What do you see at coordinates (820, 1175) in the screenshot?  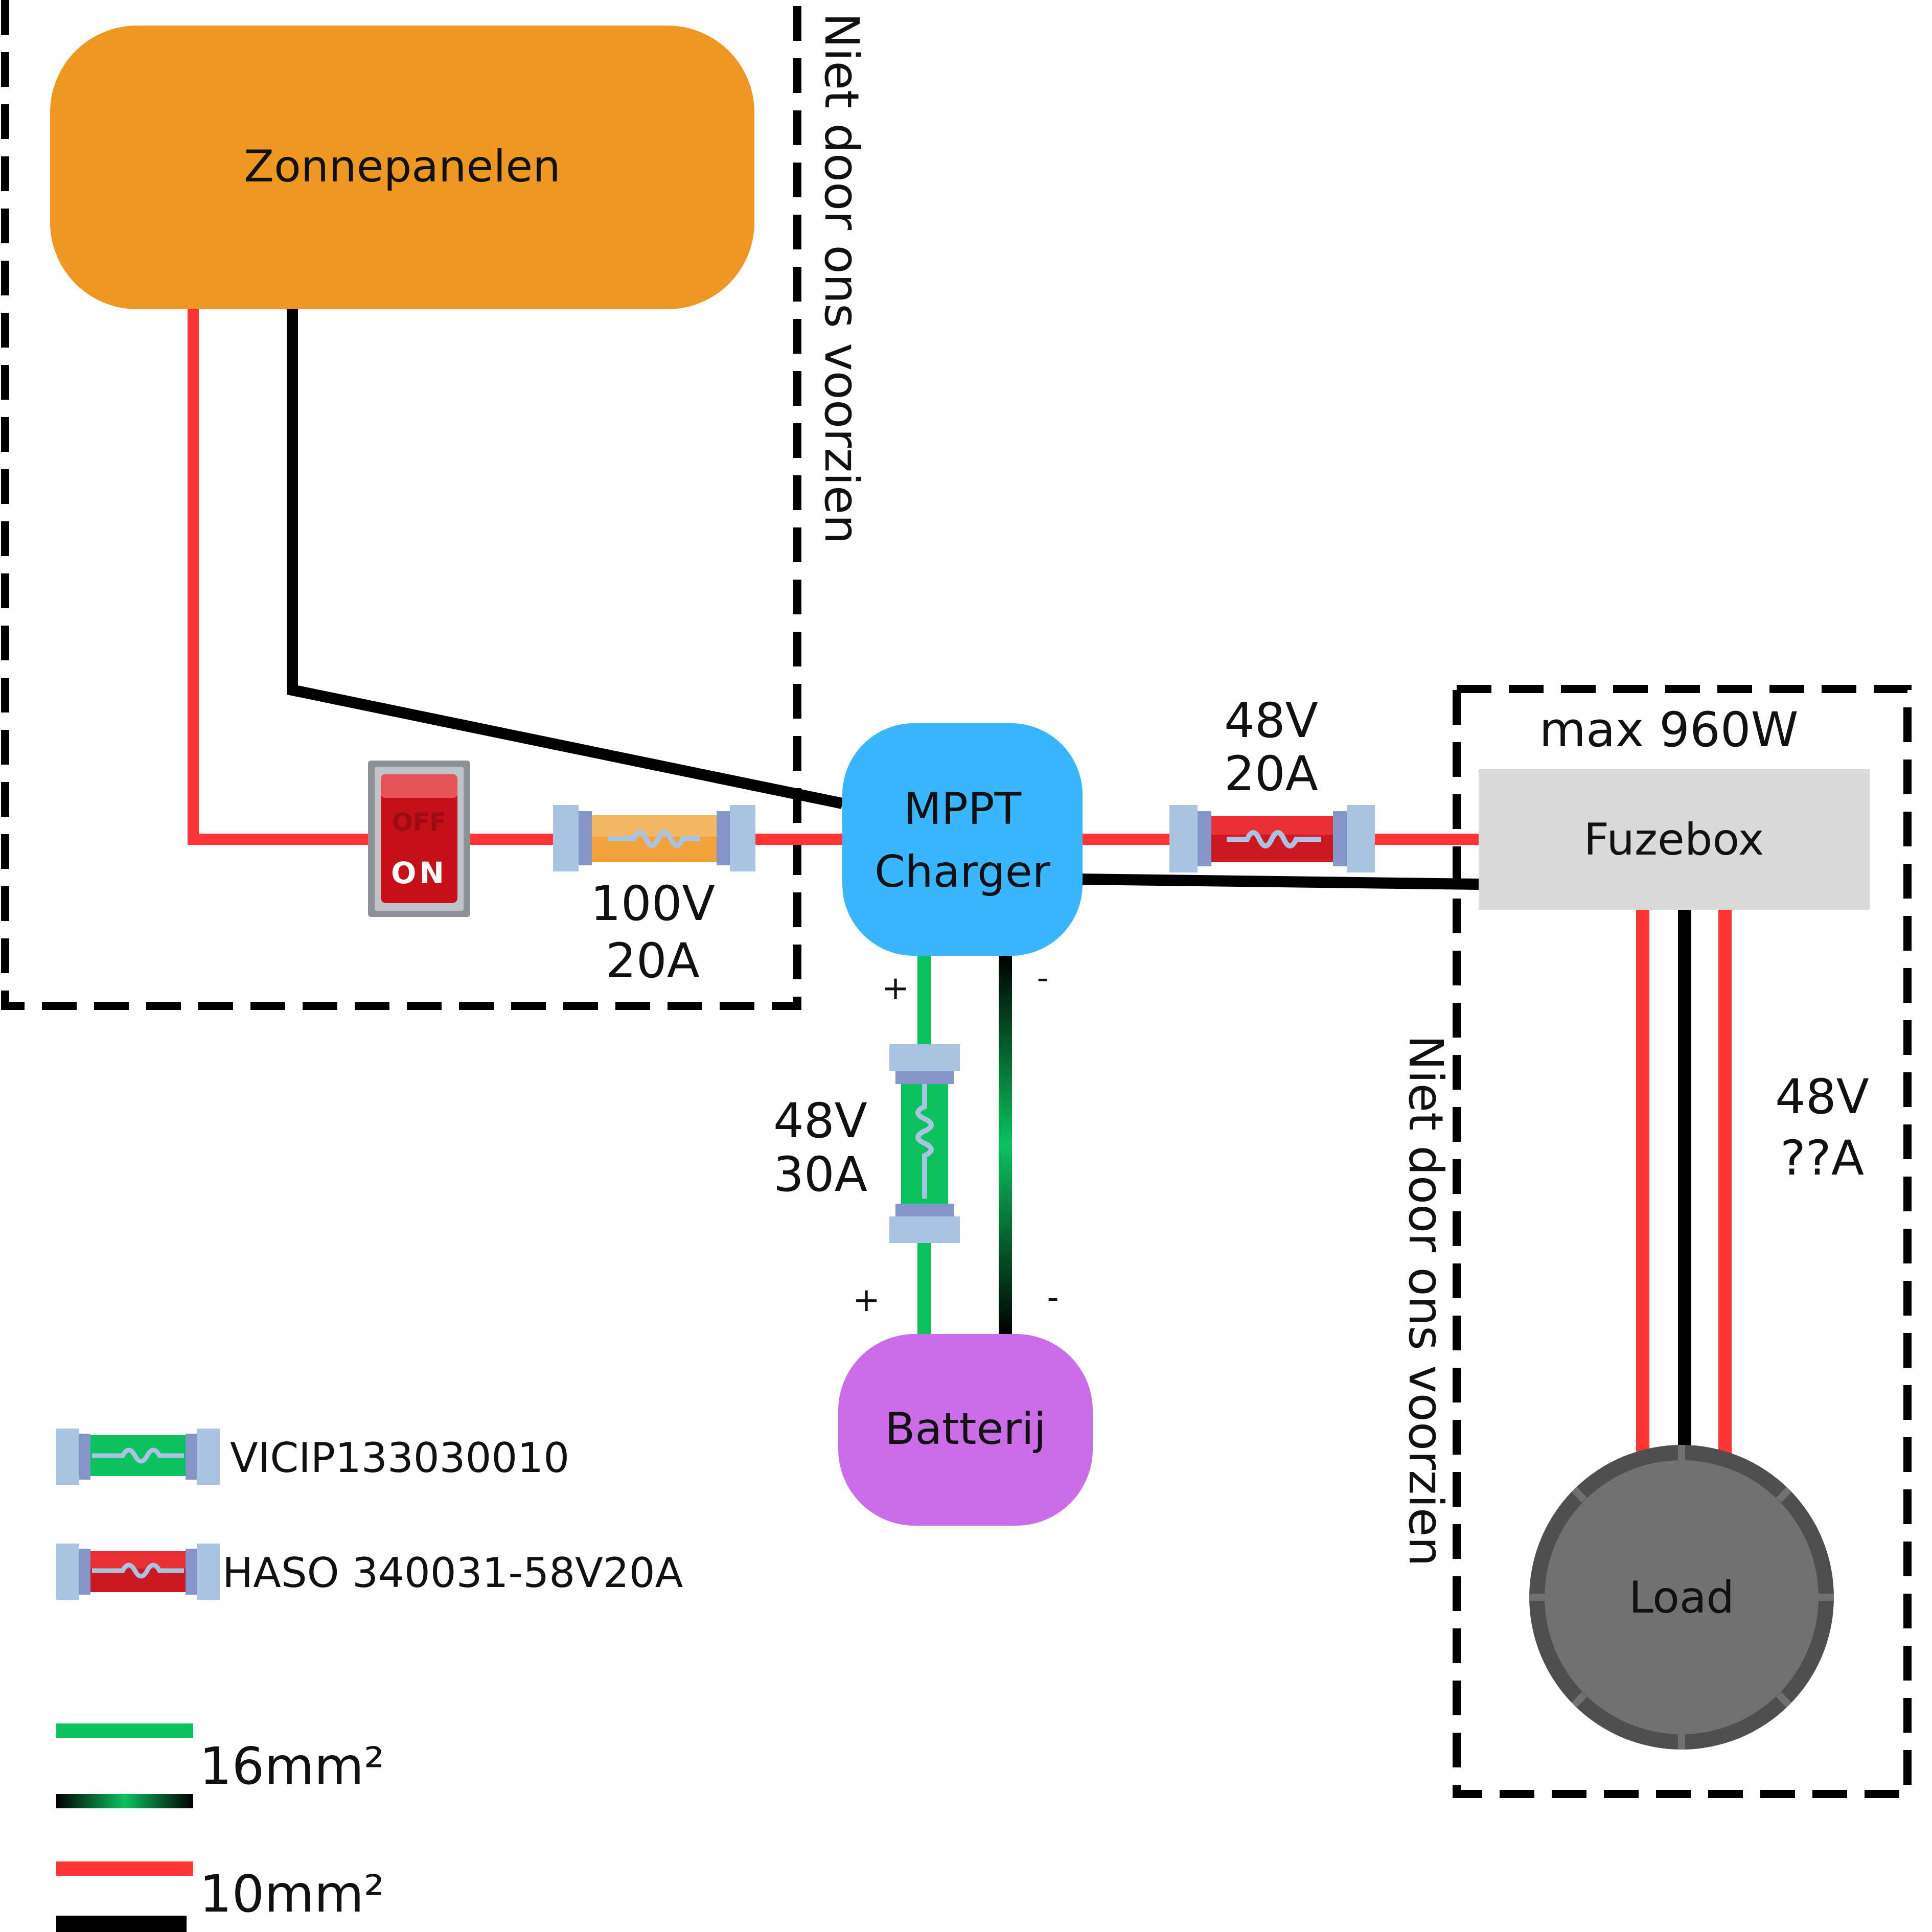 I see `battery-fuse-current: 30A` at bounding box center [820, 1175].